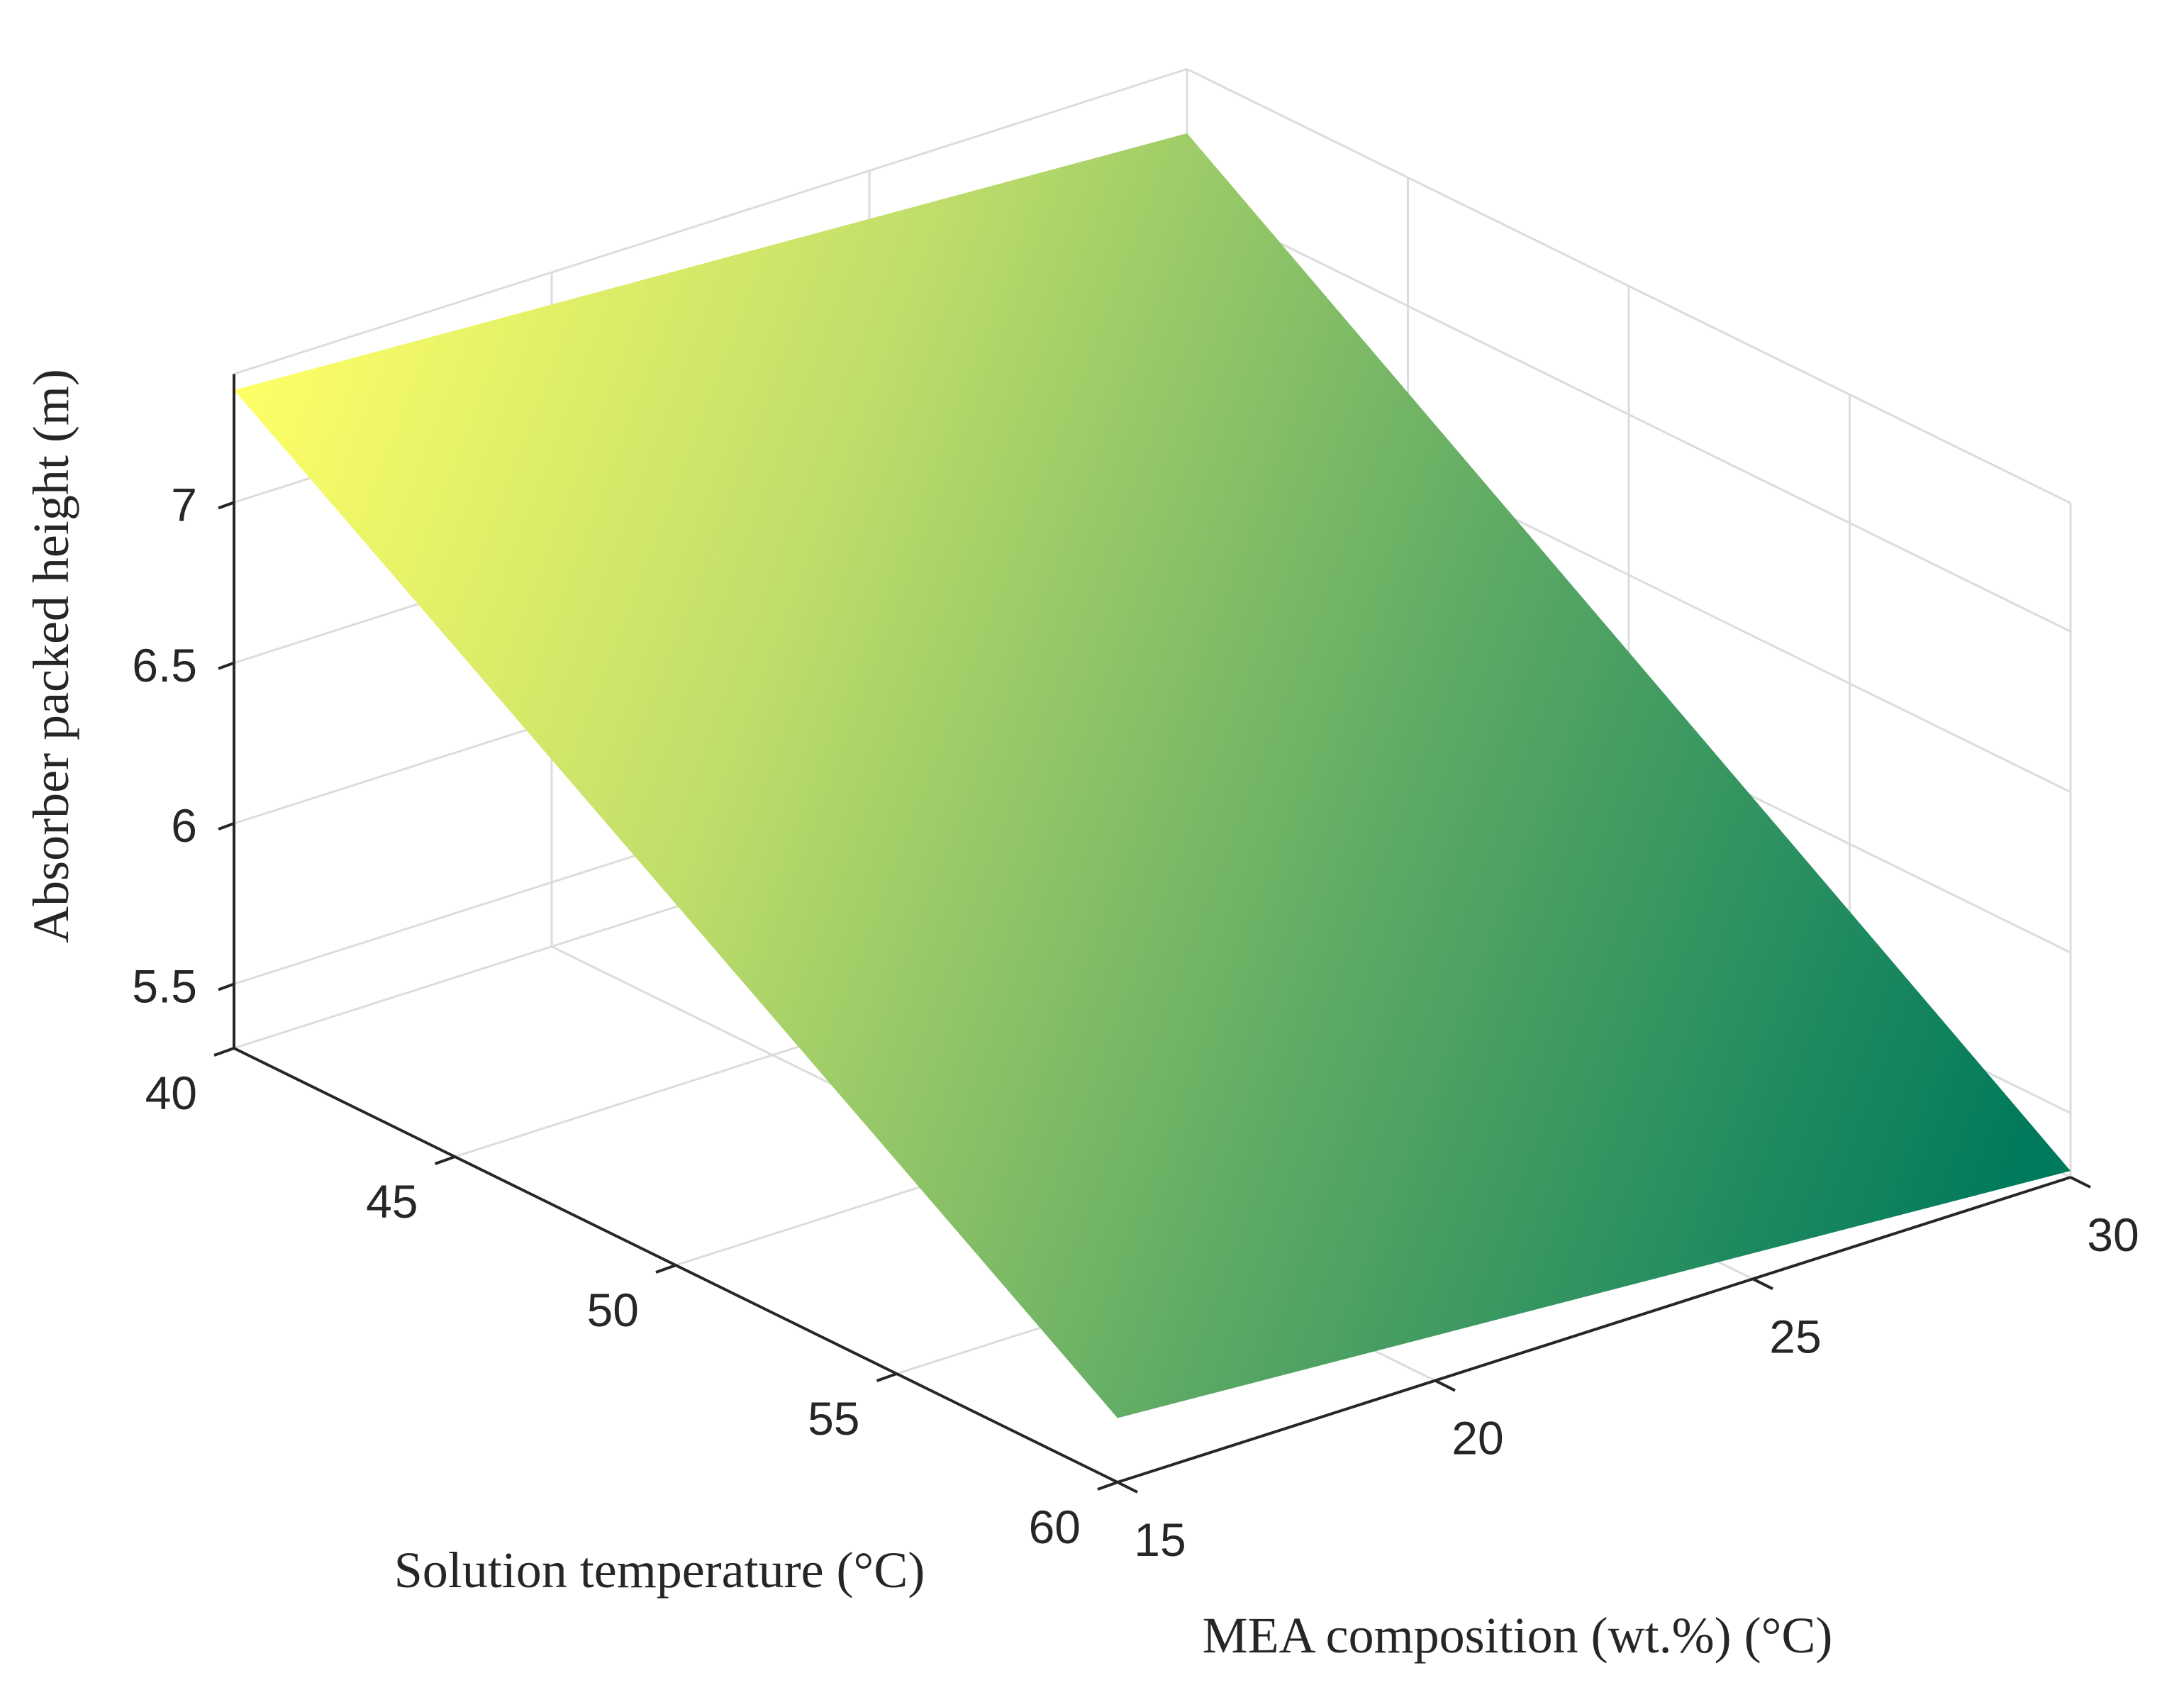  What do you see at coordinates (1477, 1438) in the screenshot?
I see `mea-tick-label-20: 20` at bounding box center [1477, 1438].